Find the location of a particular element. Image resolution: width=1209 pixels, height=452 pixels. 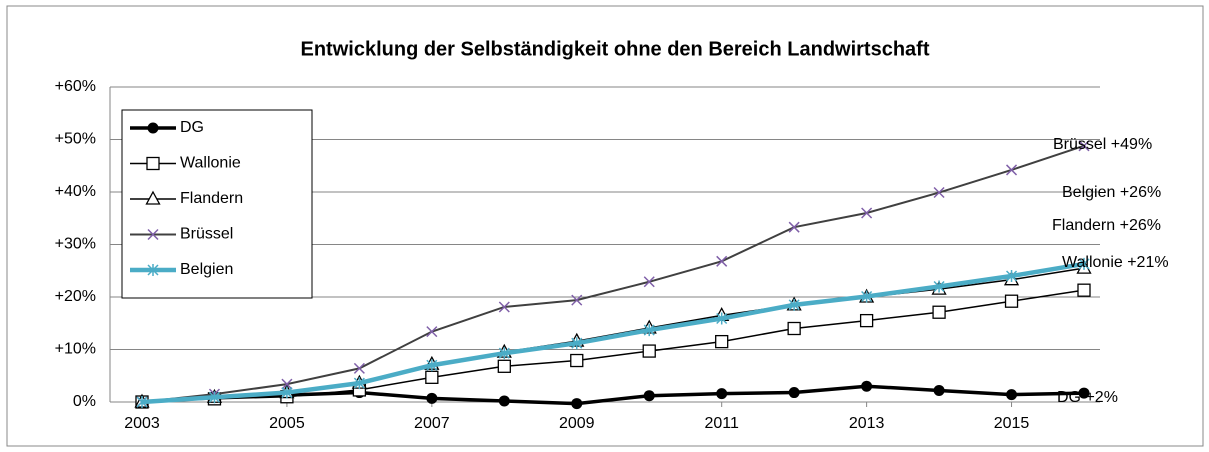

legend: DG Wallonie Flandern Brüssel Belgien is located at coordinates (217, 204).